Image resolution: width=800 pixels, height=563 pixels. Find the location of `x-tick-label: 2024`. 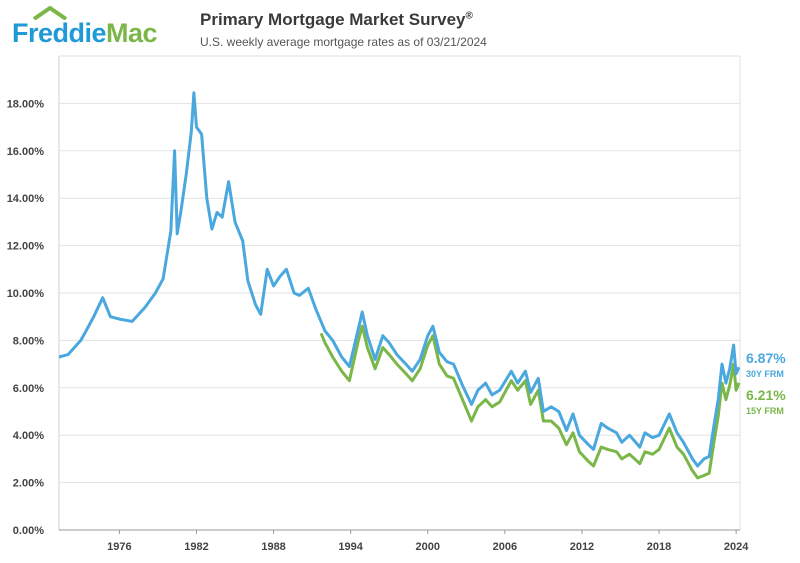

x-tick-label: 2024 is located at coordinates (736, 547).